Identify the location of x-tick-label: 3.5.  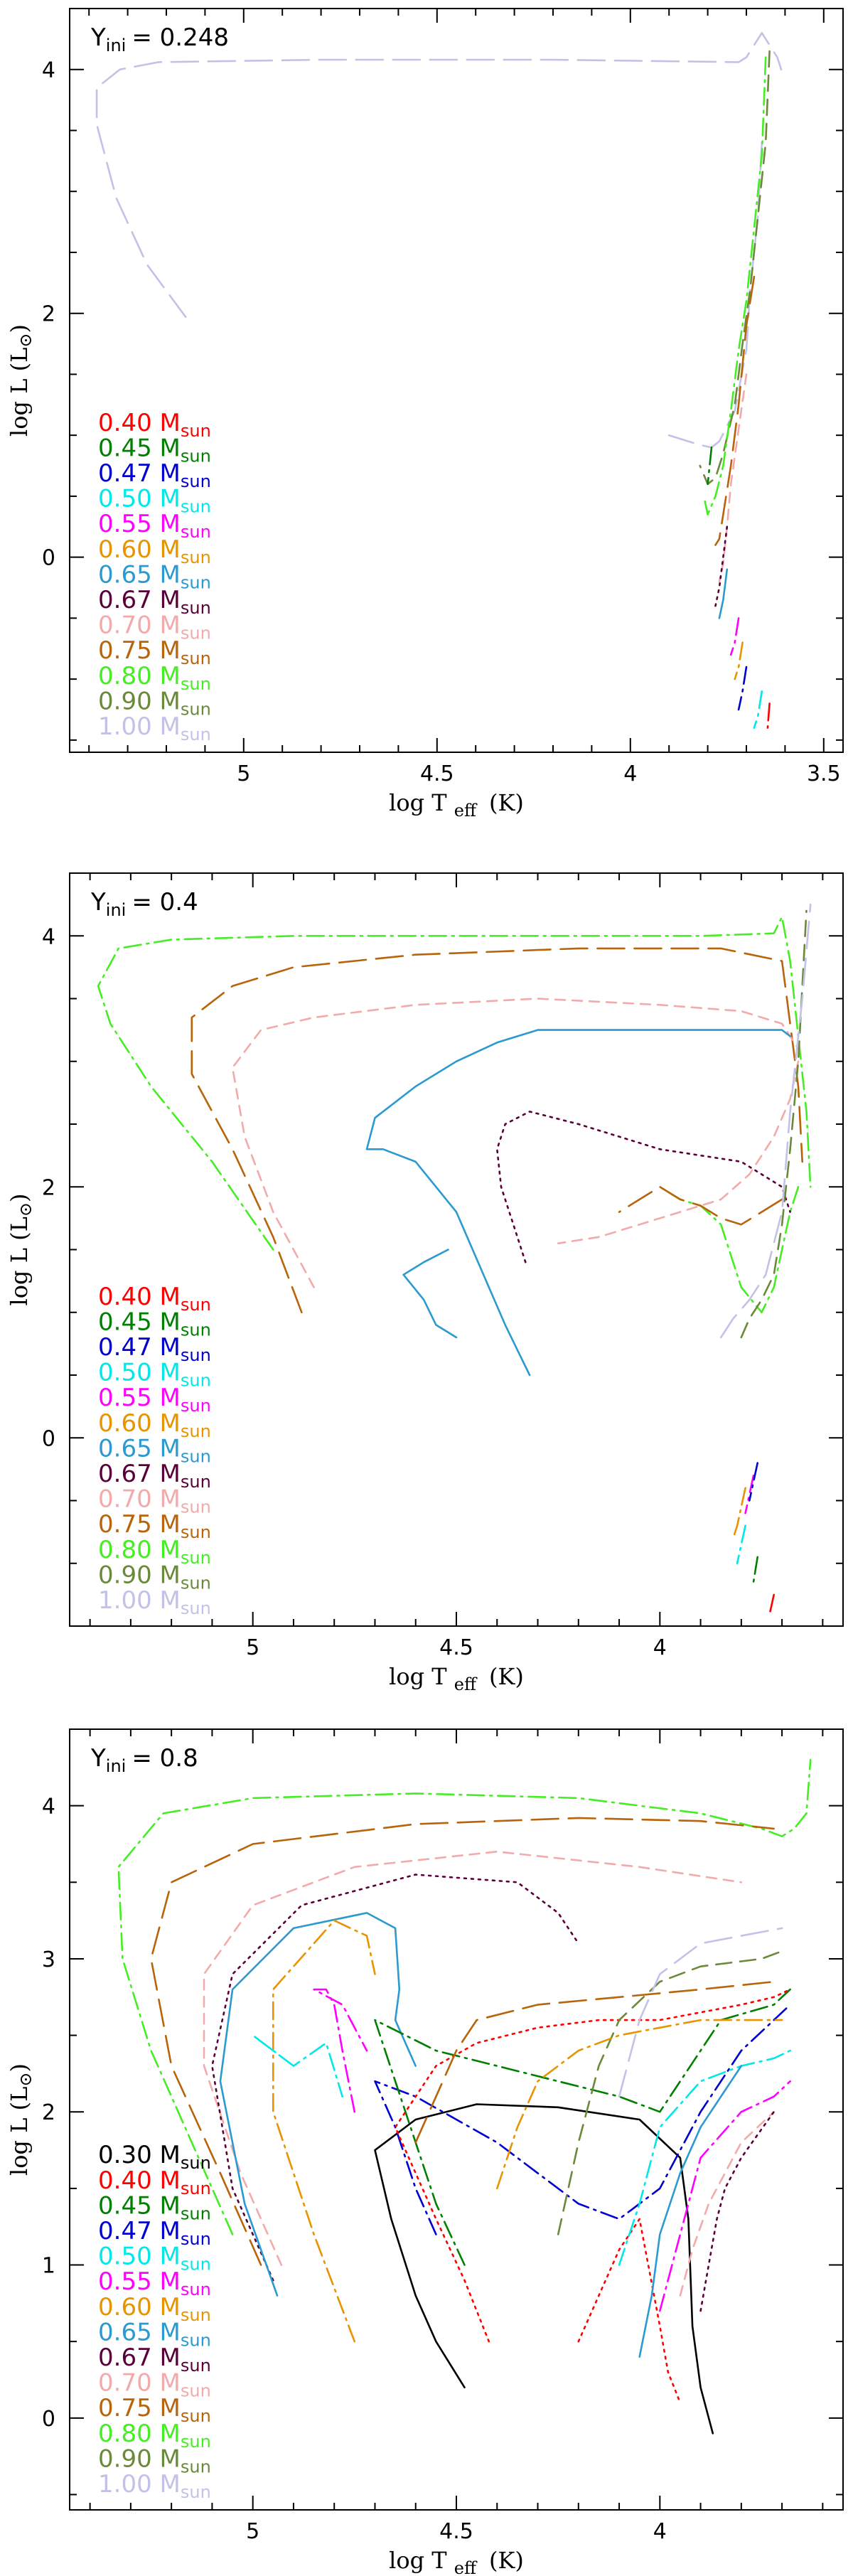
(824, 773).